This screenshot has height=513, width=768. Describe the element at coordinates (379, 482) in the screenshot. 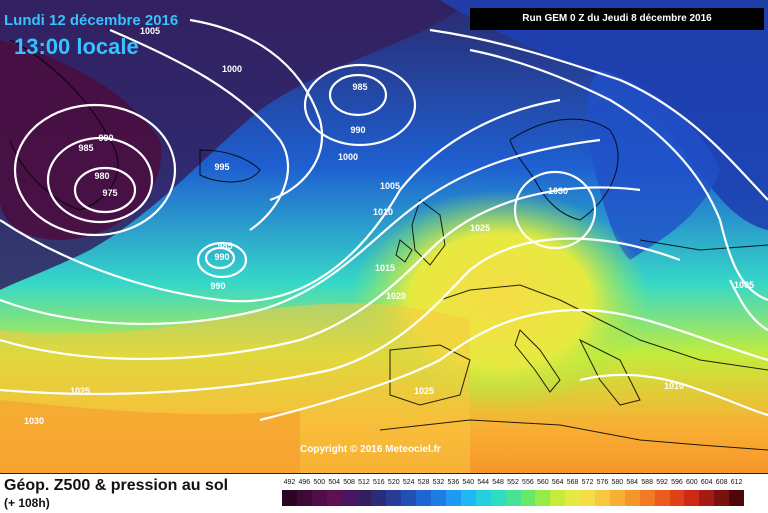

I see `legend-label: 516` at that location.